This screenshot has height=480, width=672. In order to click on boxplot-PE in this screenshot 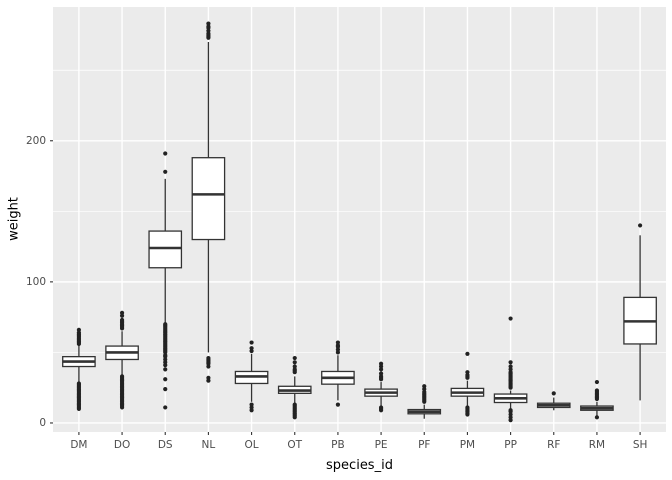, I will do `click(381, 387)`.